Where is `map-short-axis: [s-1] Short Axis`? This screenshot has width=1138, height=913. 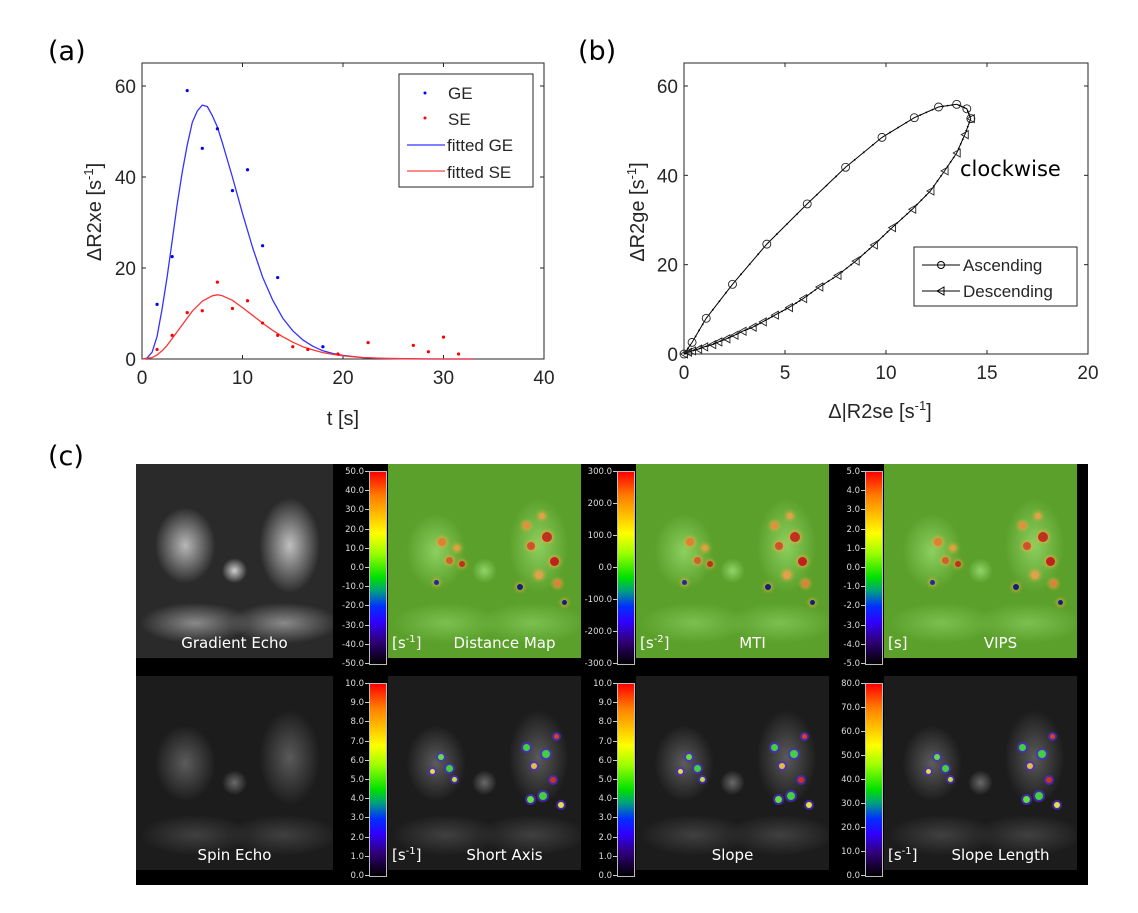 map-short-axis: [s-1] Short Axis is located at coordinates (484, 773).